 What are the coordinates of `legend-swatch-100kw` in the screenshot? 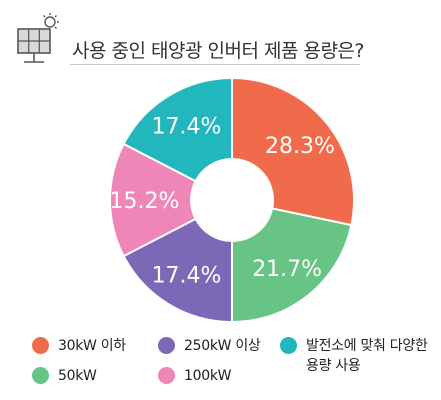 It's located at (166, 375).